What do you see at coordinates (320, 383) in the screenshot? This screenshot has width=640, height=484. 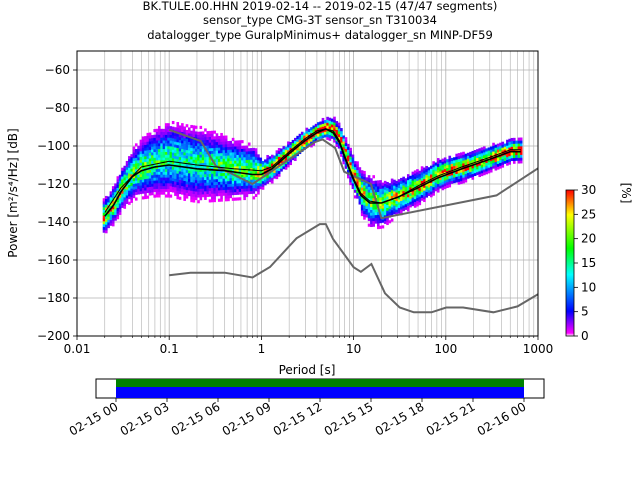 I see `timeline-available-bar` at bounding box center [320, 383].